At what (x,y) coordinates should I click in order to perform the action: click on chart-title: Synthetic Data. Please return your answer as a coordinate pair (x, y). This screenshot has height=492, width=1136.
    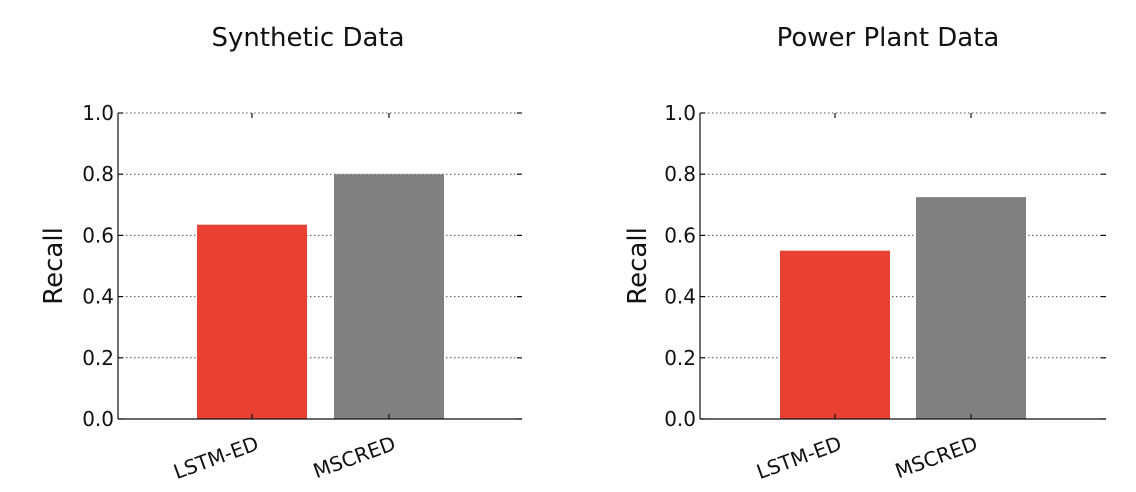
    Looking at the image, I should click on (307, 38).